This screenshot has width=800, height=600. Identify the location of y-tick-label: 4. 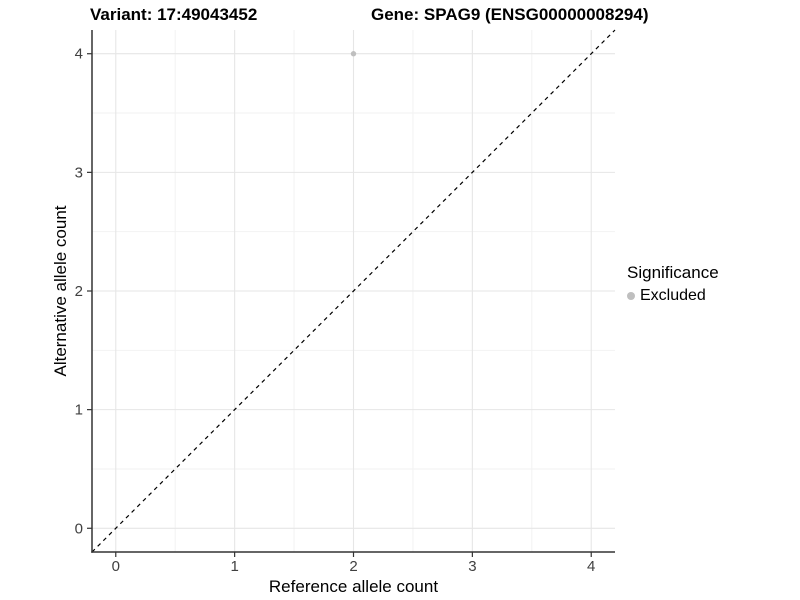
(79, 54).